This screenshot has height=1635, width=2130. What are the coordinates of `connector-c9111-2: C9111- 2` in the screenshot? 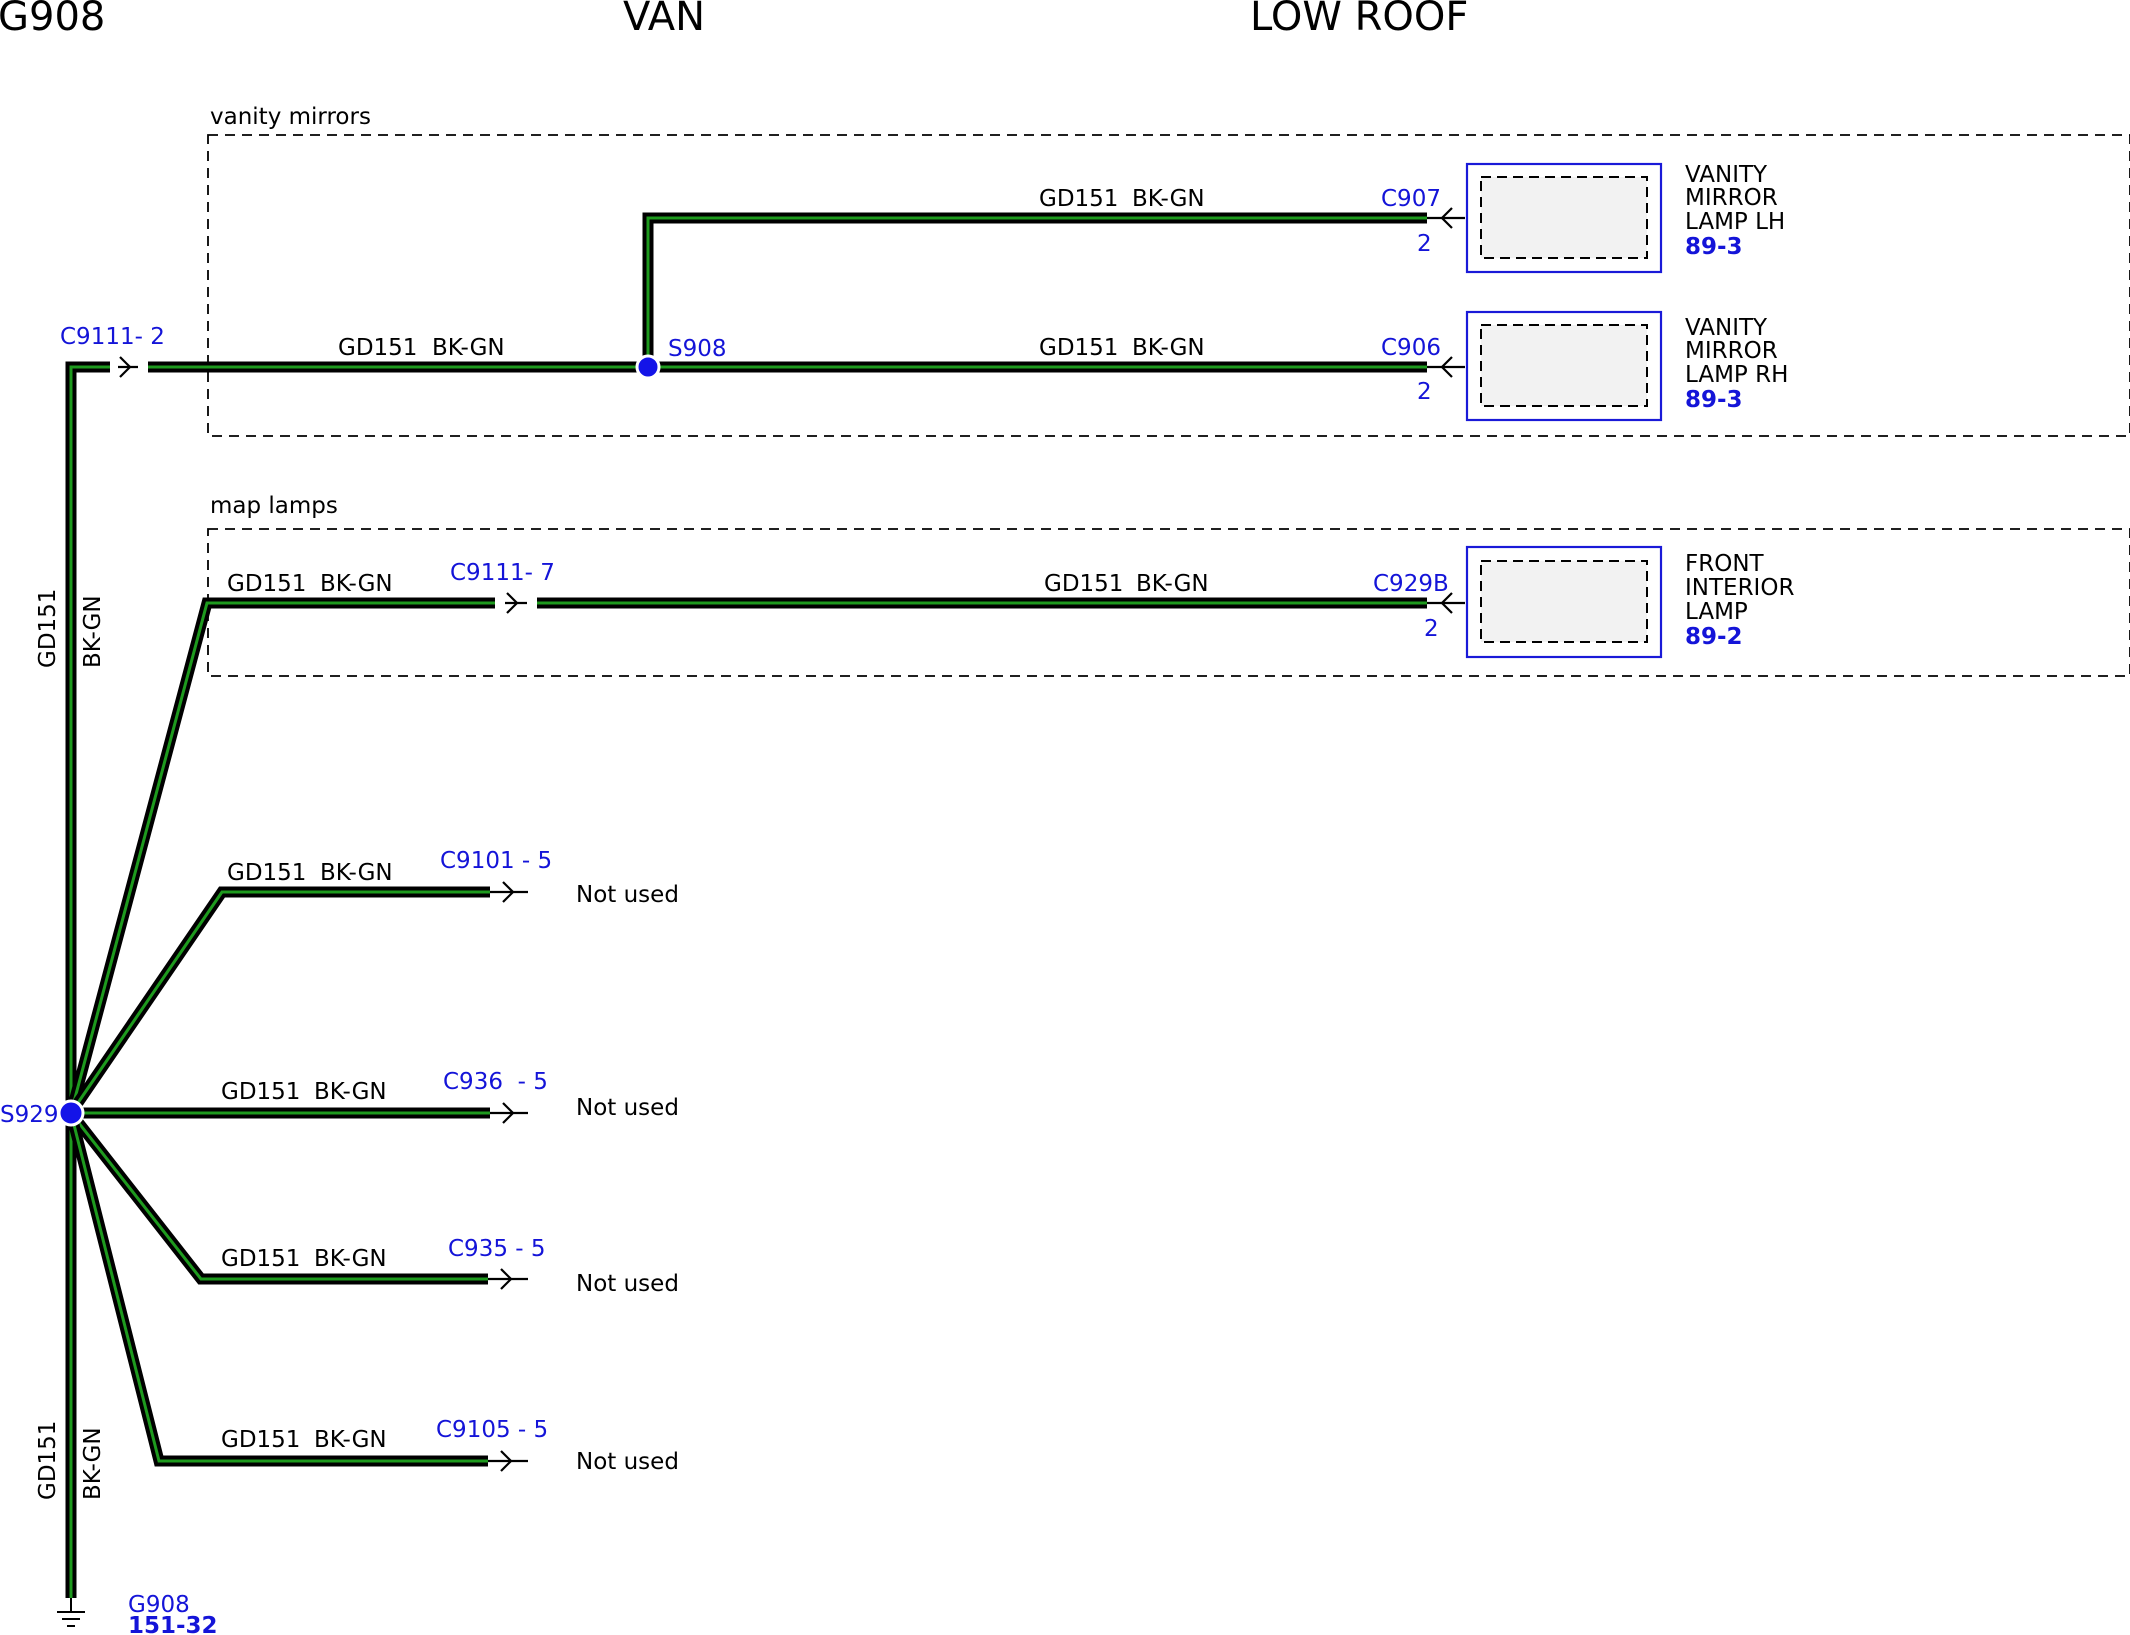 It's located at (112, 337).